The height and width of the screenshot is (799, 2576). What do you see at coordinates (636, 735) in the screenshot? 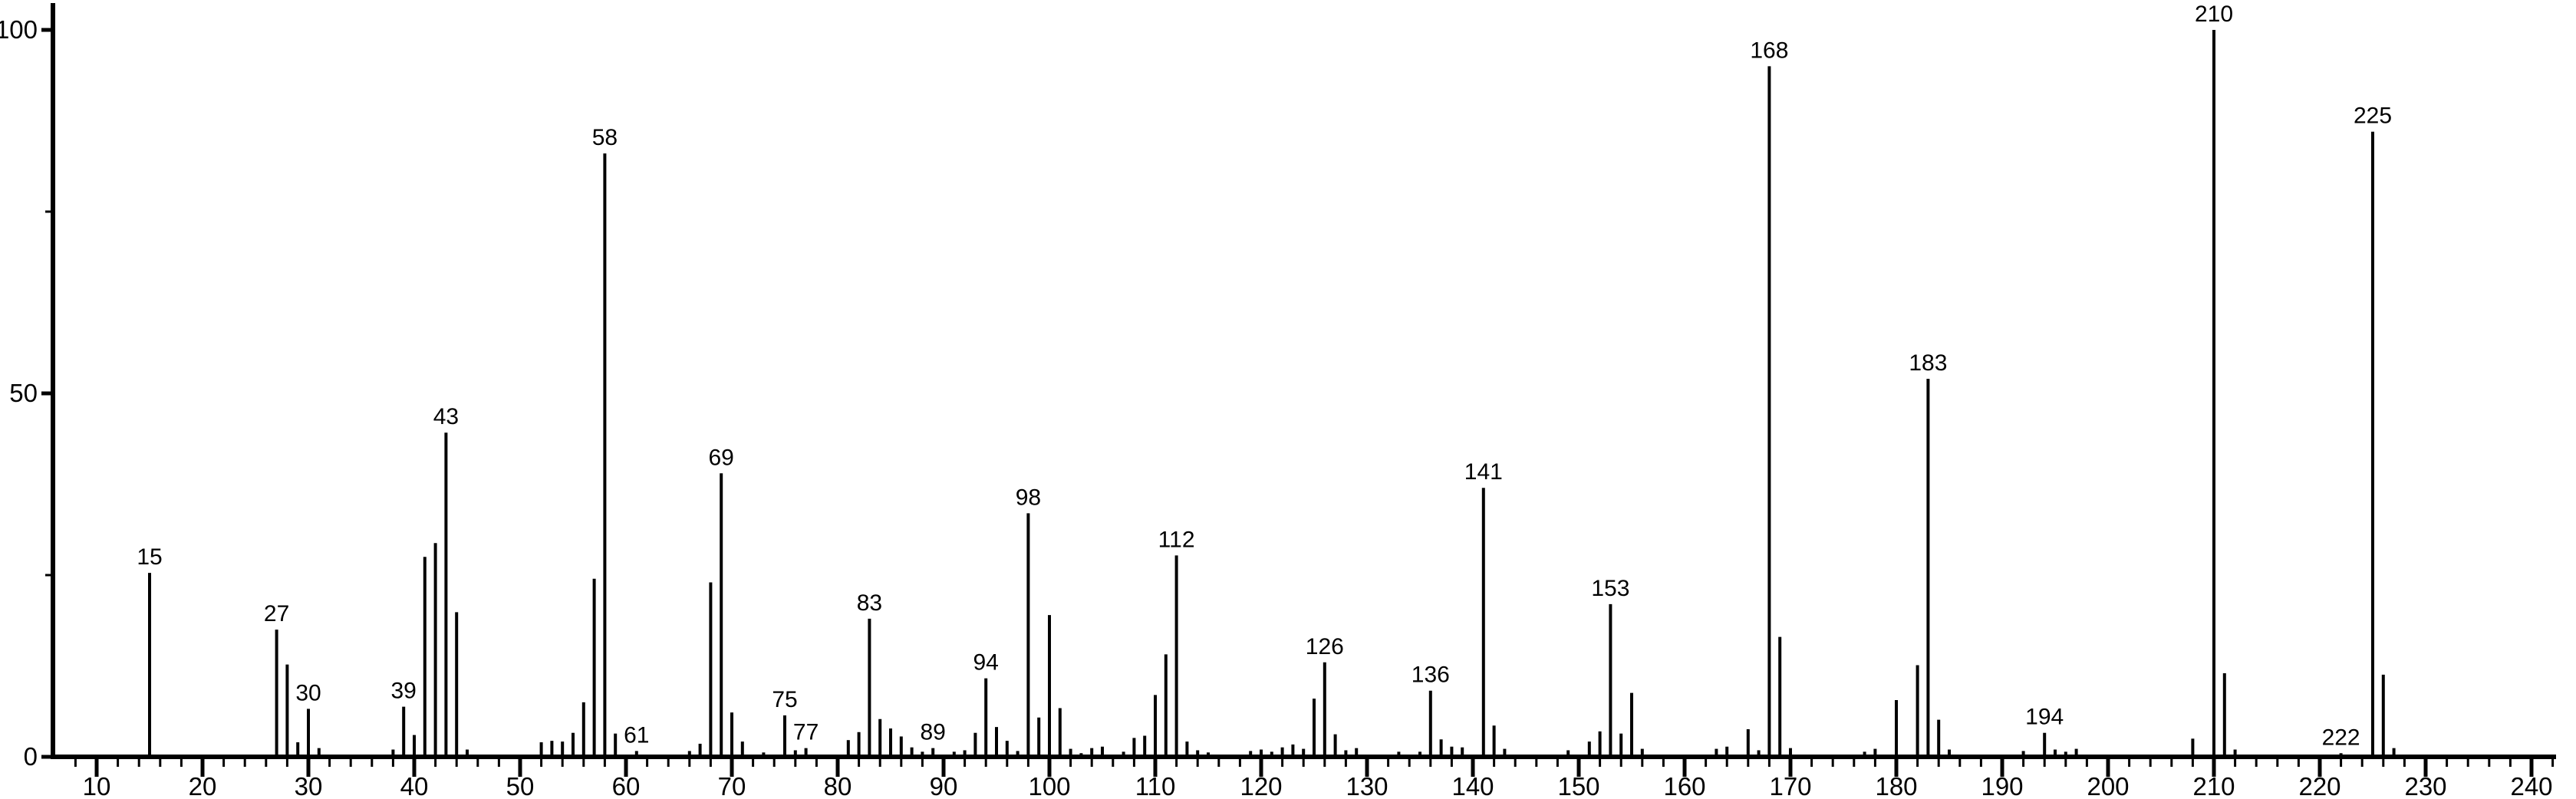
I see `peak-label: 61` at bounding box center [636, 735].